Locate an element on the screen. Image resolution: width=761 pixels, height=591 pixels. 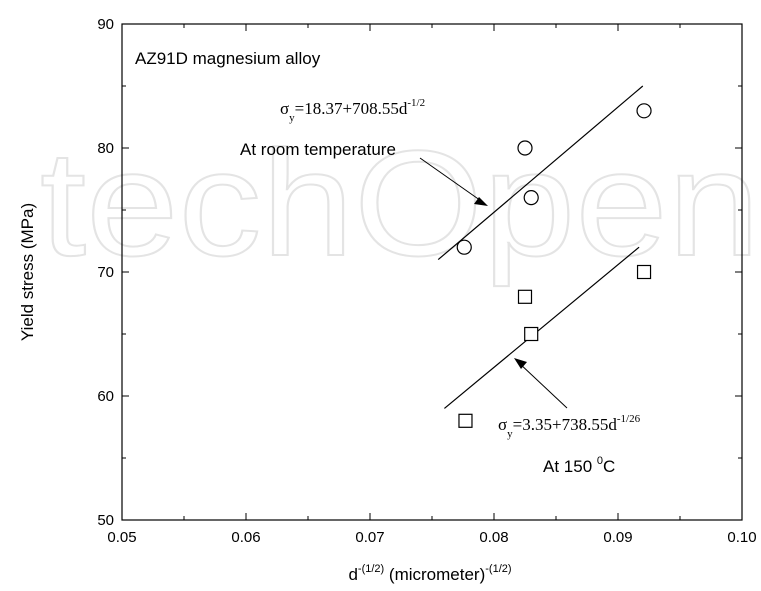
y-tick-label: 60 is located at coordinates (105, 396).